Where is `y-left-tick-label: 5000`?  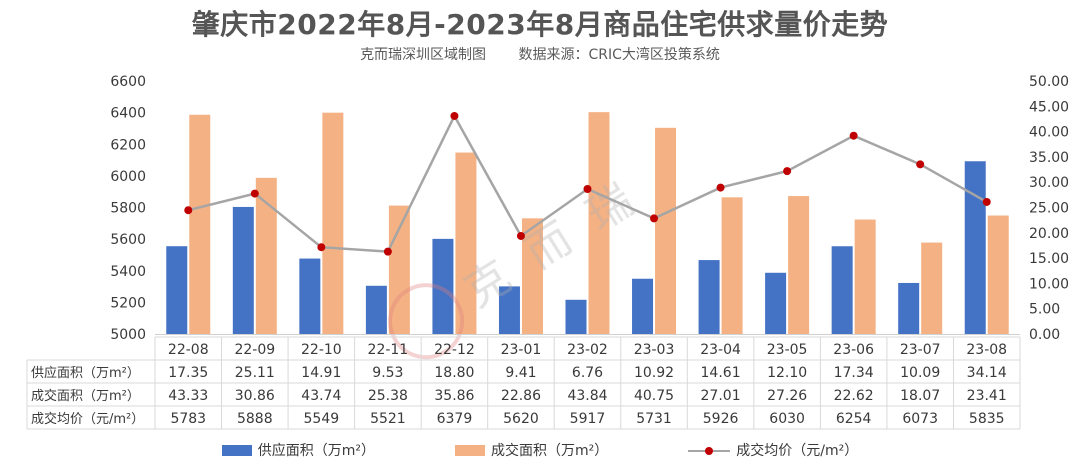 y-left-tick-label: 5000 is located at coordinates (128, 335).